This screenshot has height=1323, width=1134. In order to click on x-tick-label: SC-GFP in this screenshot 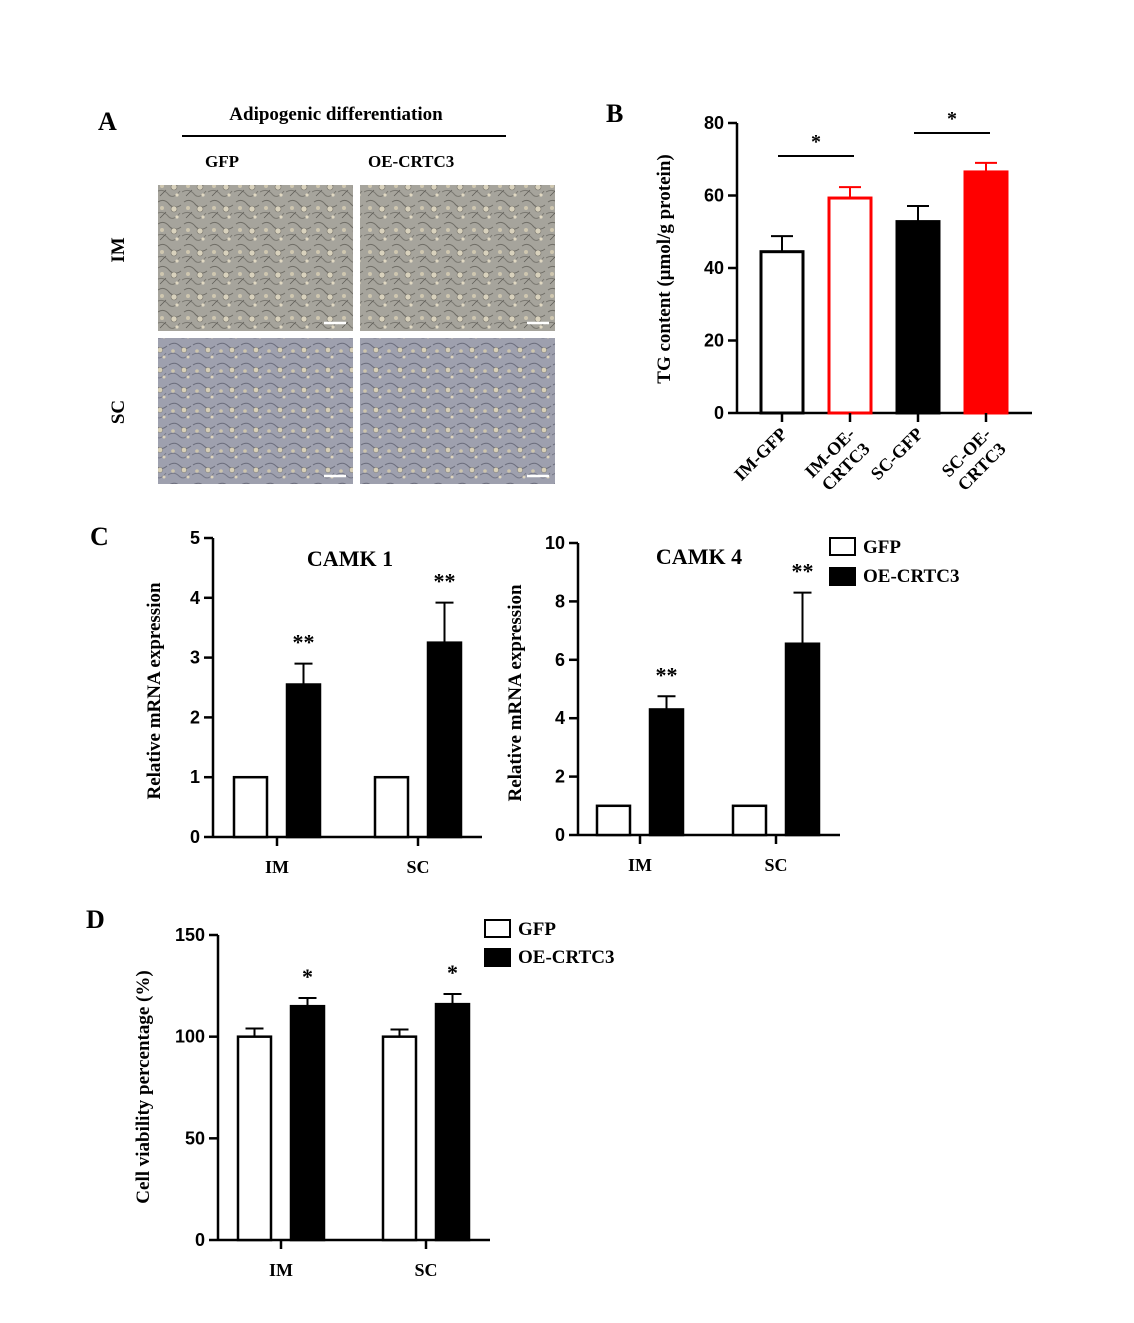, I will do `click(897, 454)`.